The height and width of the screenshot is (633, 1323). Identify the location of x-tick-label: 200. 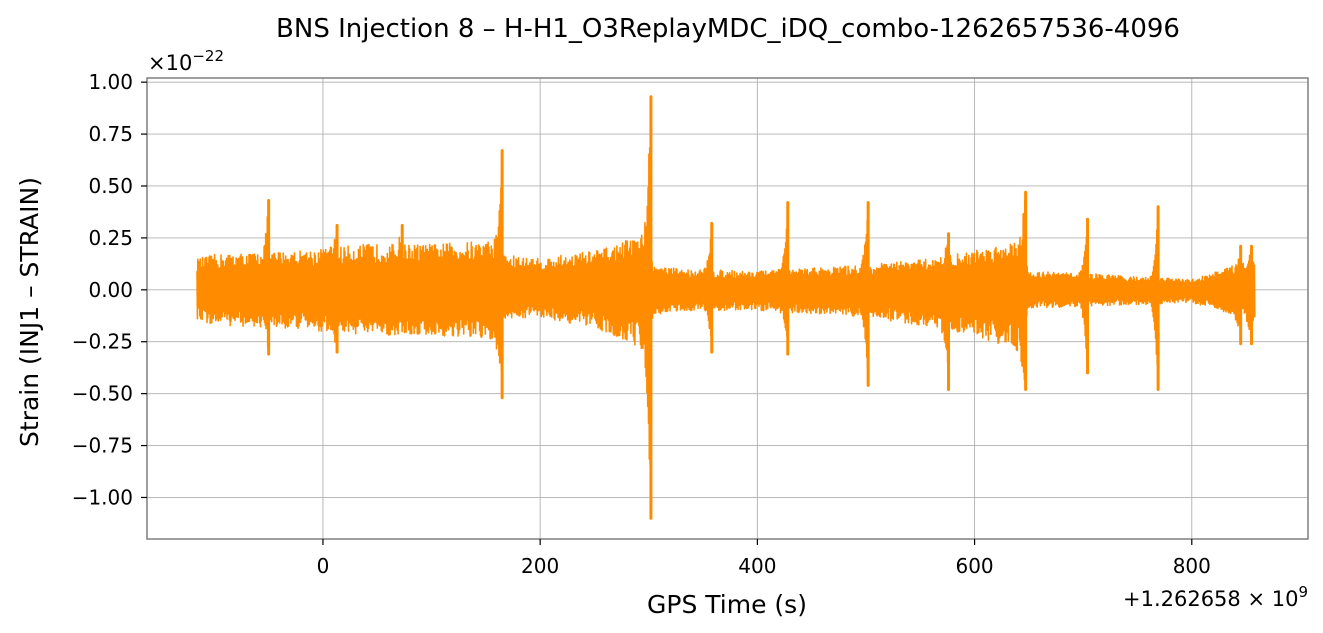
(540, 566).